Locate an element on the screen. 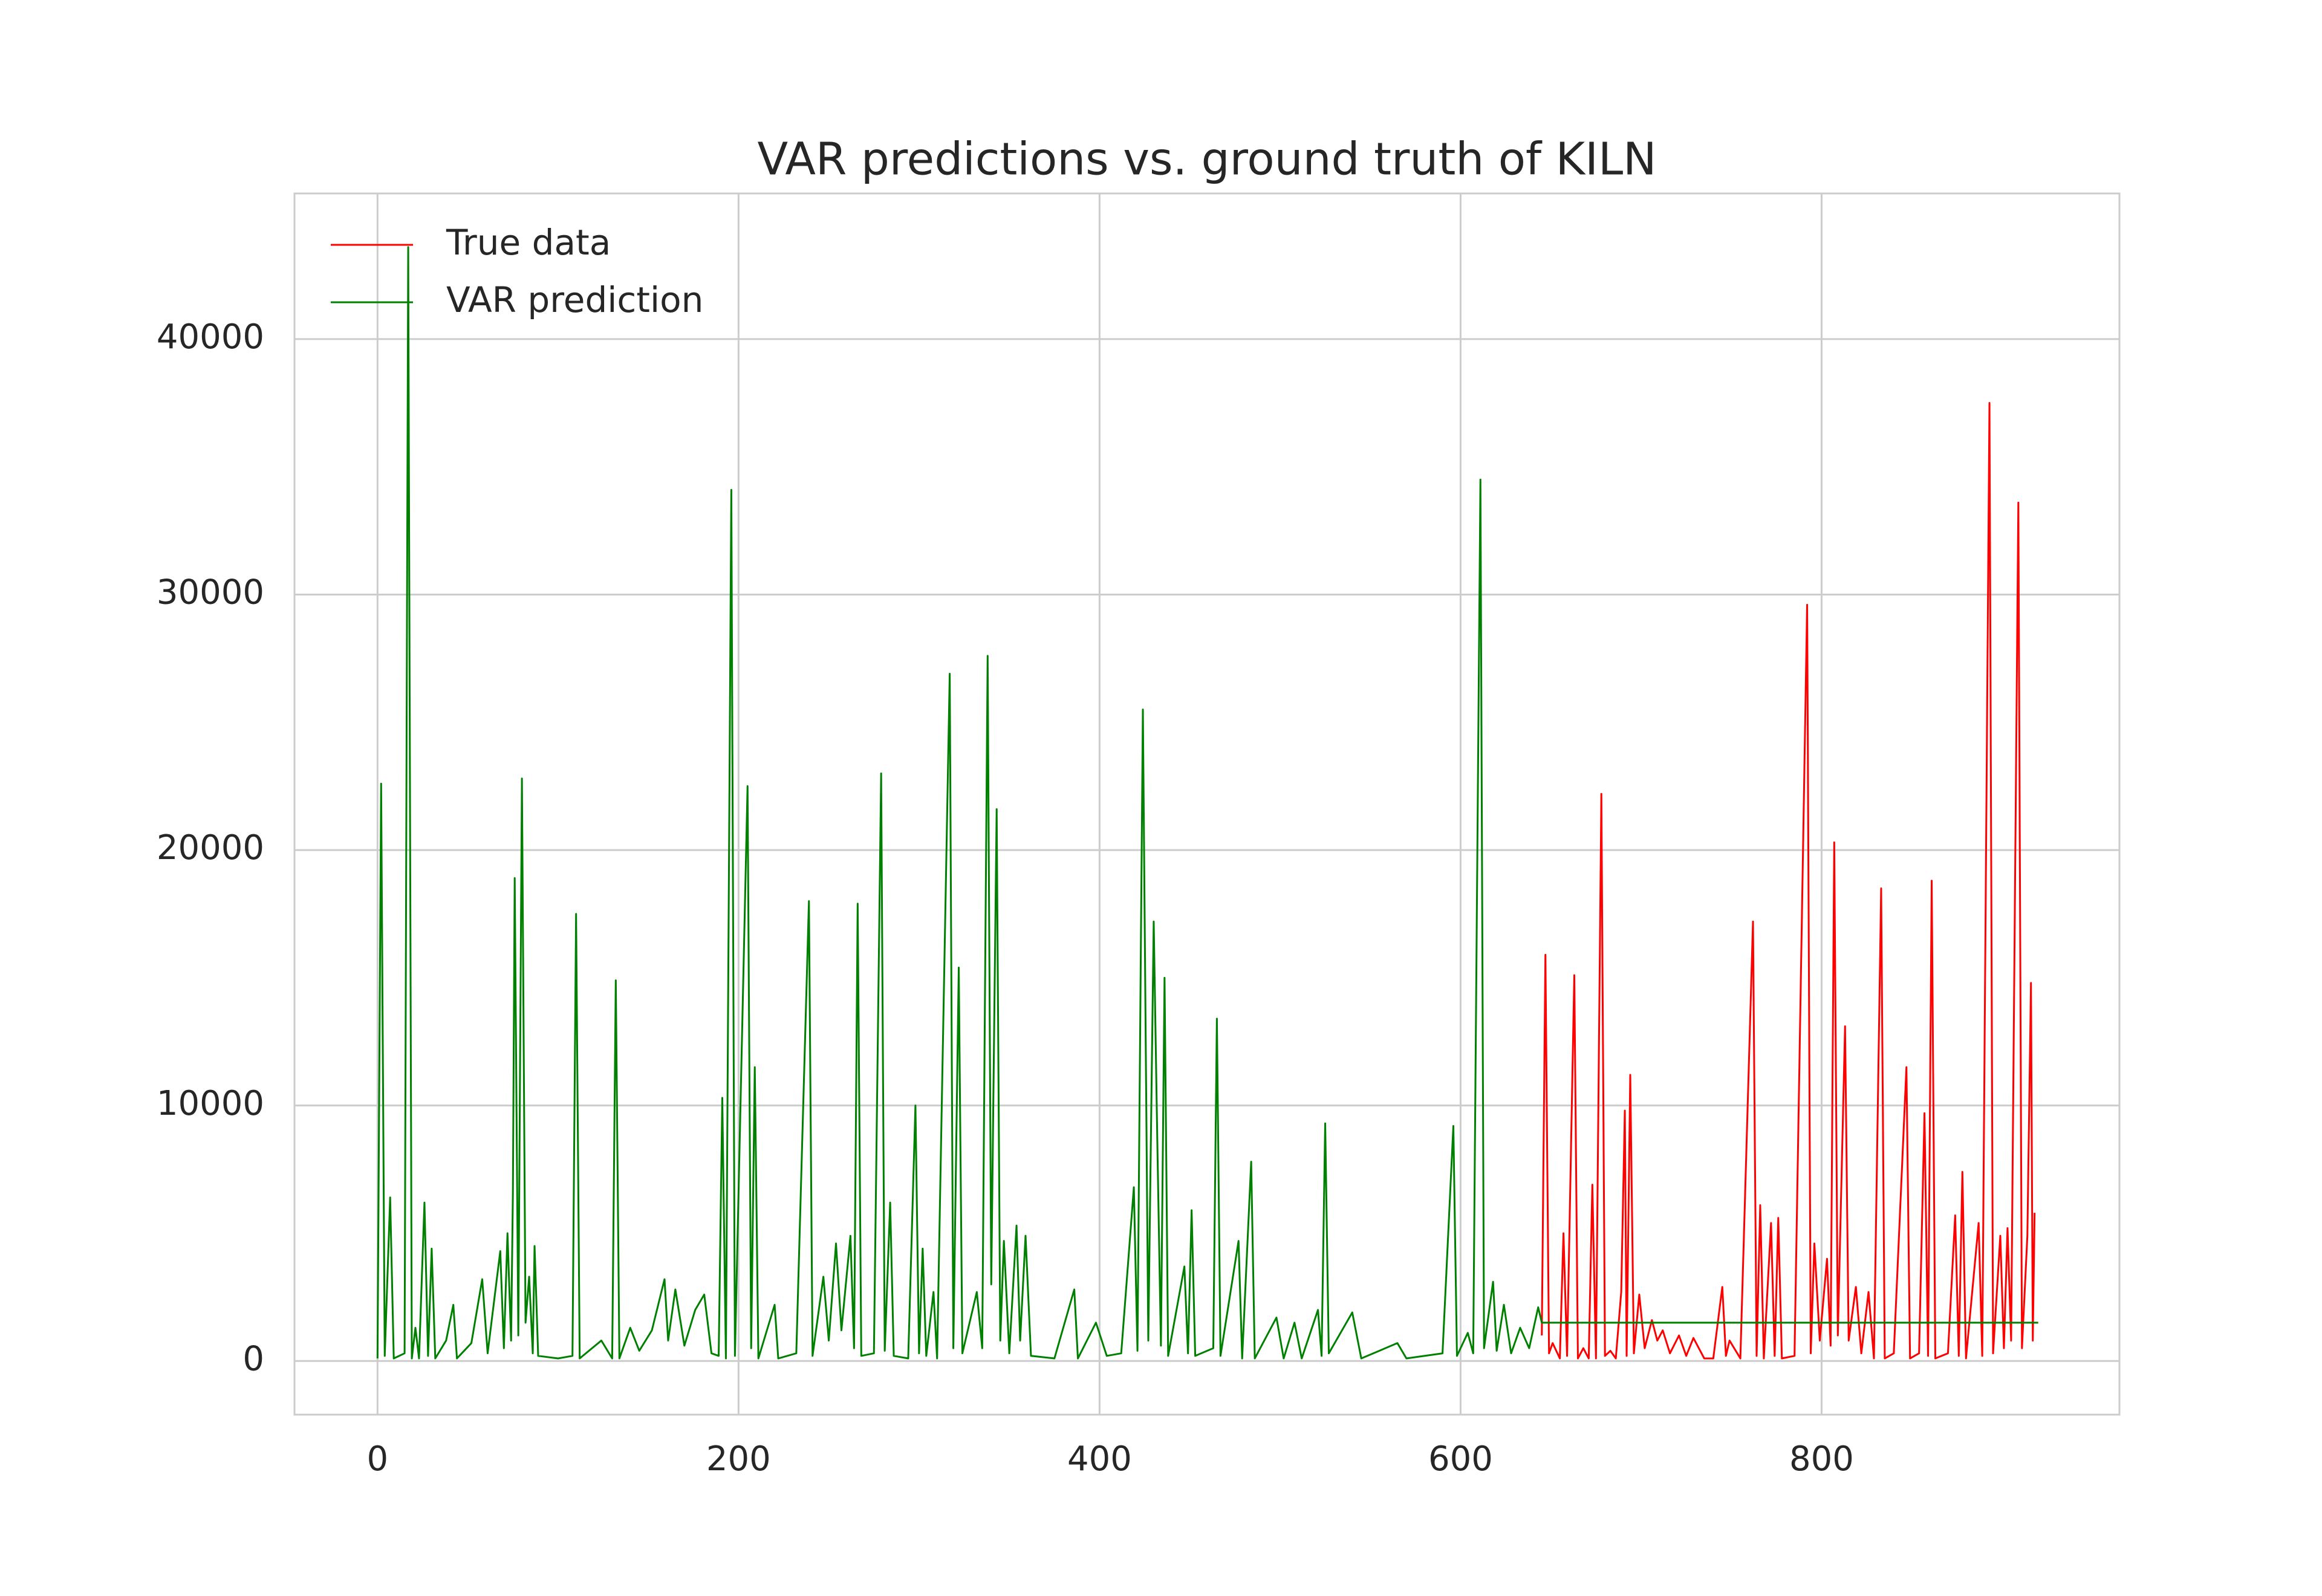 This screenshot has width=2322, height=1596. y-tick-label: 20000 is located at coordinates (210, 848).